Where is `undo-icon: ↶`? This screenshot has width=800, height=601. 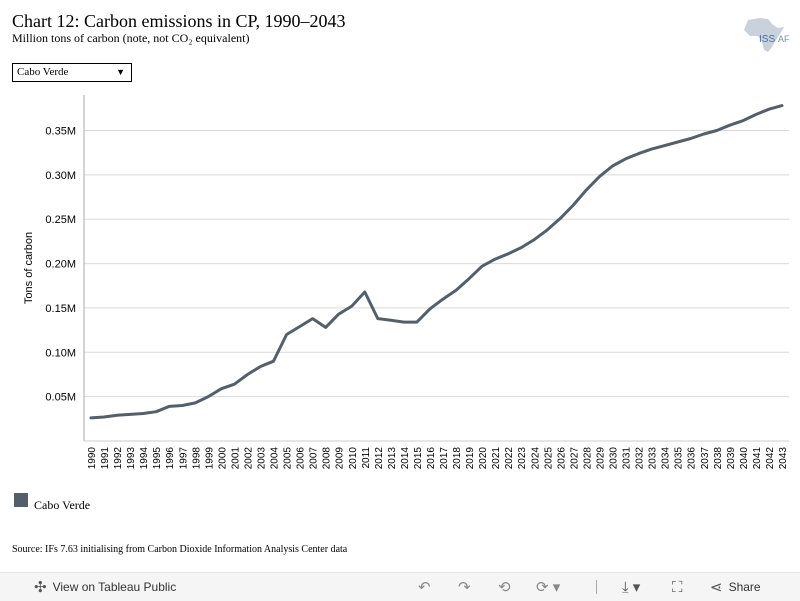 undo-icon: ↶ is located at coordinates (424, 587).